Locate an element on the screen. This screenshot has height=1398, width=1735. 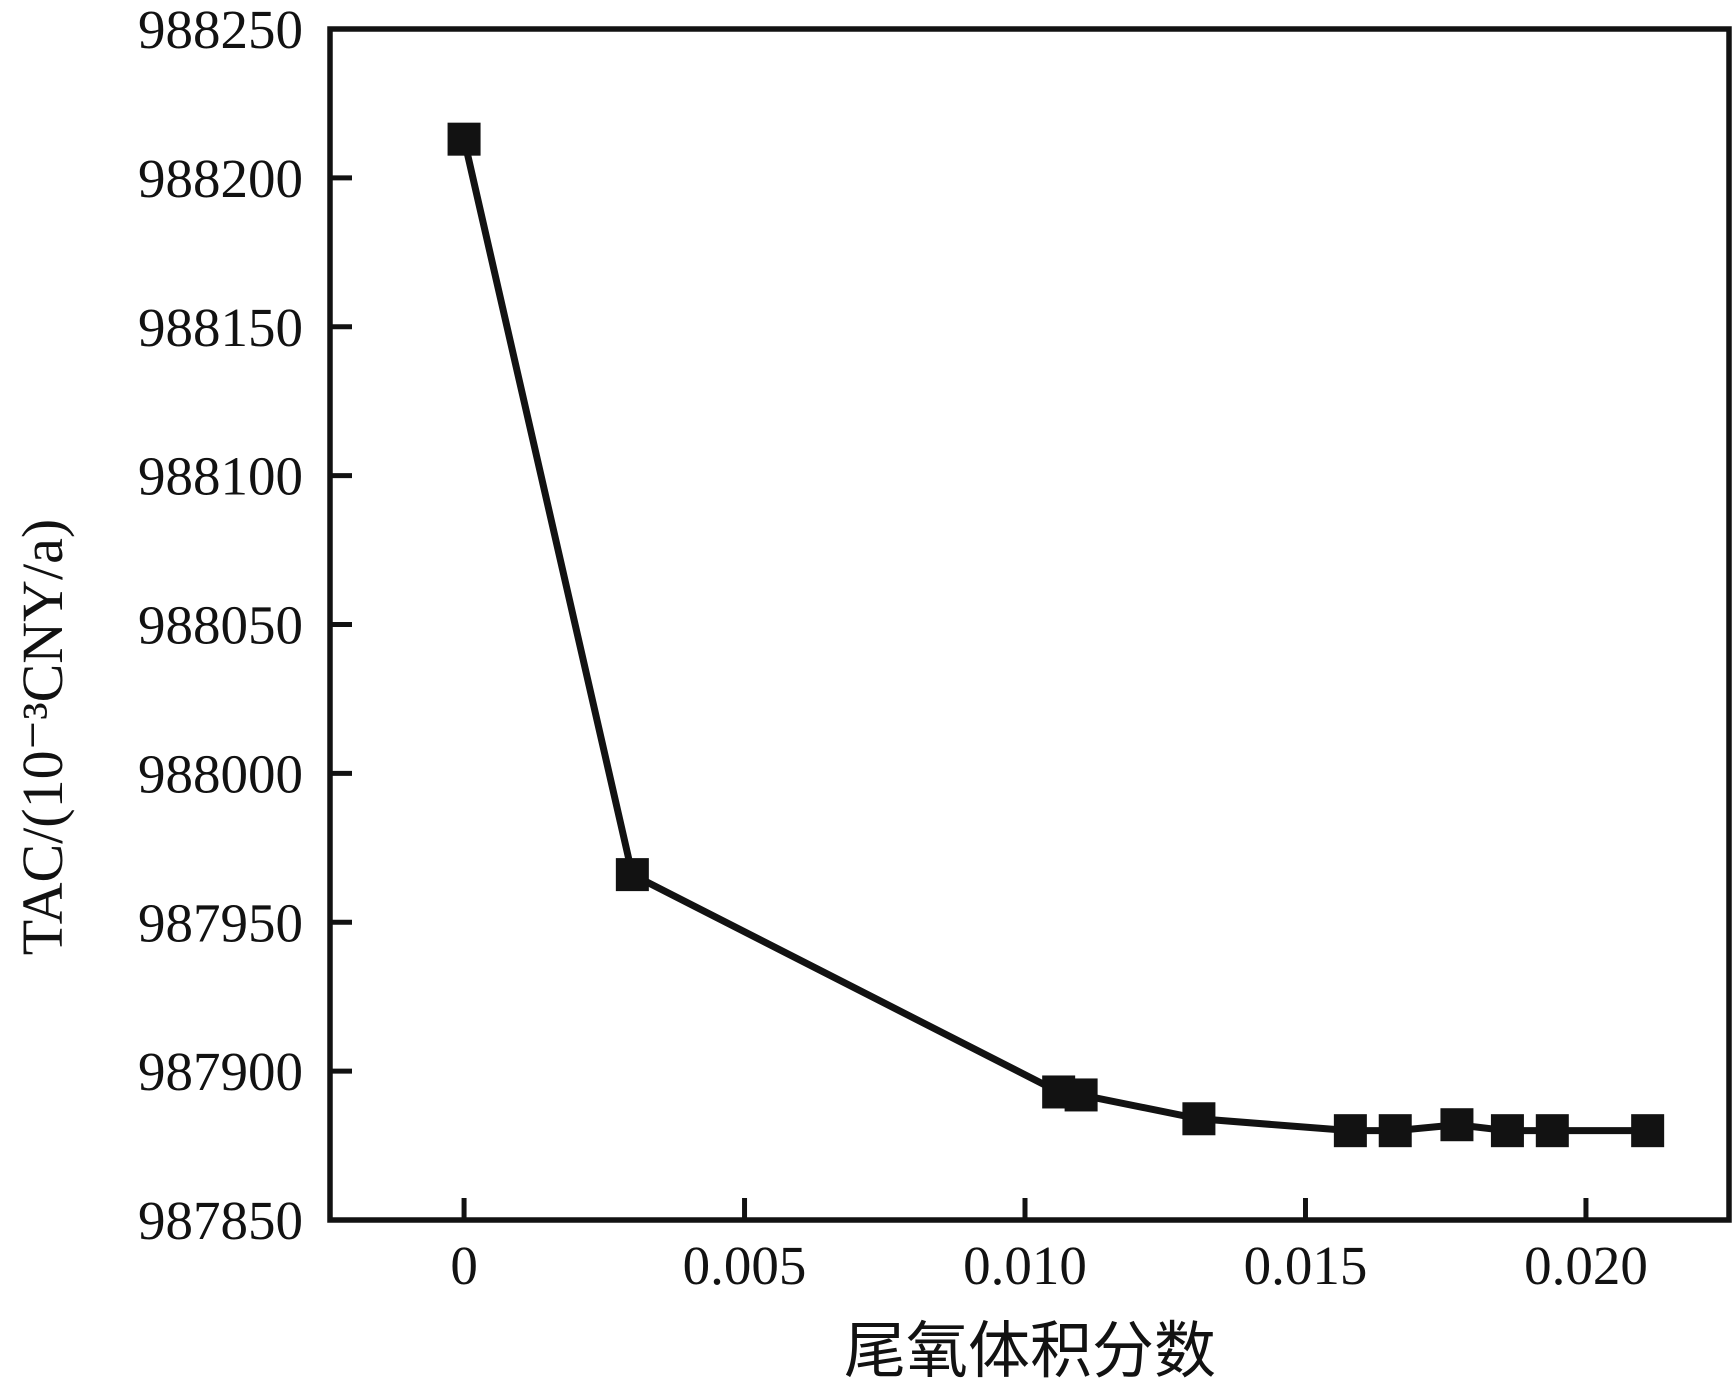
x-axis-tick-label: 0.005 is located at coordinates (745, 1265).